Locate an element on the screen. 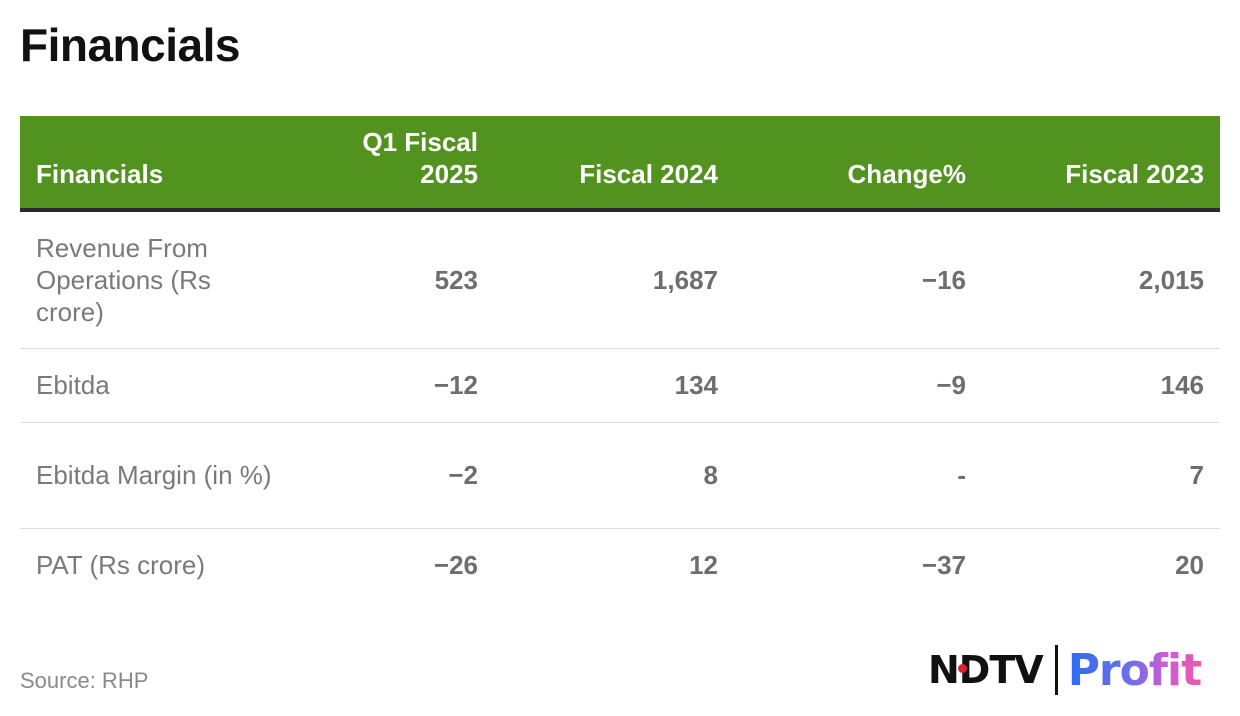 The height and width of the screenshot is (716, 1240). table-cell: −2 is located at coordinates (390, 475).